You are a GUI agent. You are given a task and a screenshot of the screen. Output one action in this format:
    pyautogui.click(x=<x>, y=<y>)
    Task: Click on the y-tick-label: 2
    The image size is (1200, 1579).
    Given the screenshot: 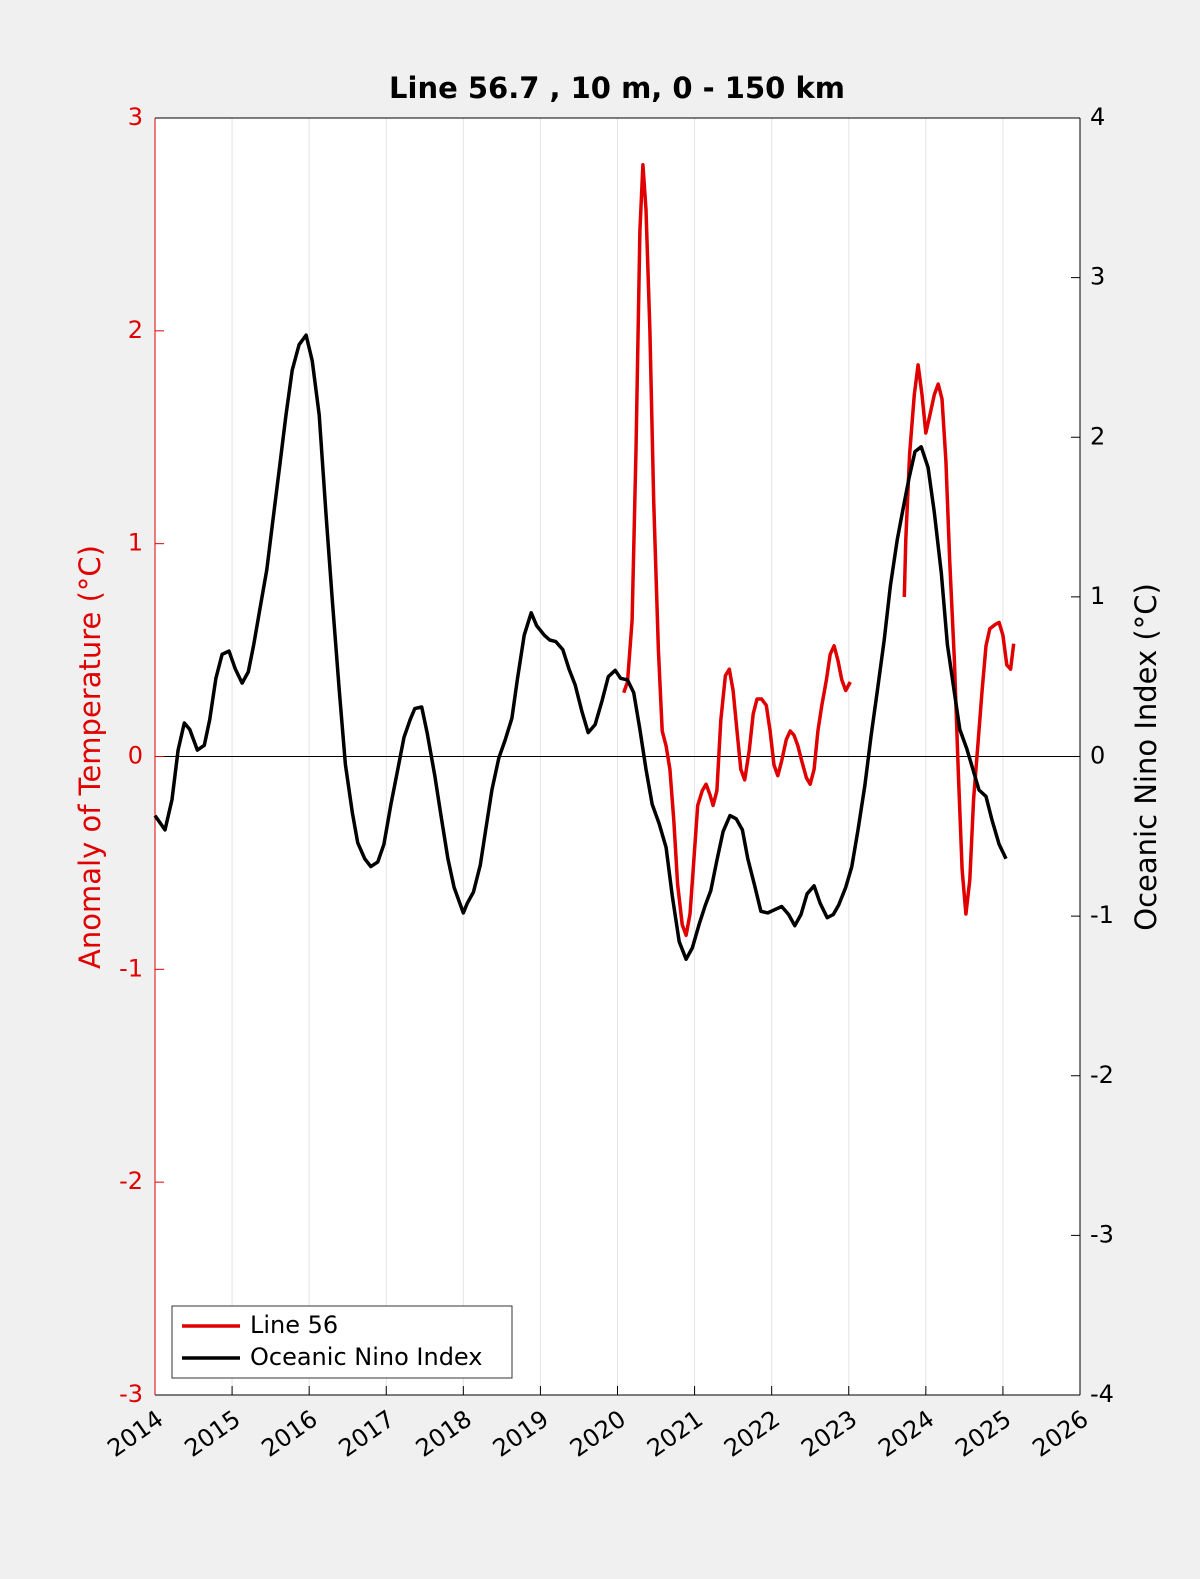 What is the action you would take?
    pyautogui.click(x=135, y=330)
    